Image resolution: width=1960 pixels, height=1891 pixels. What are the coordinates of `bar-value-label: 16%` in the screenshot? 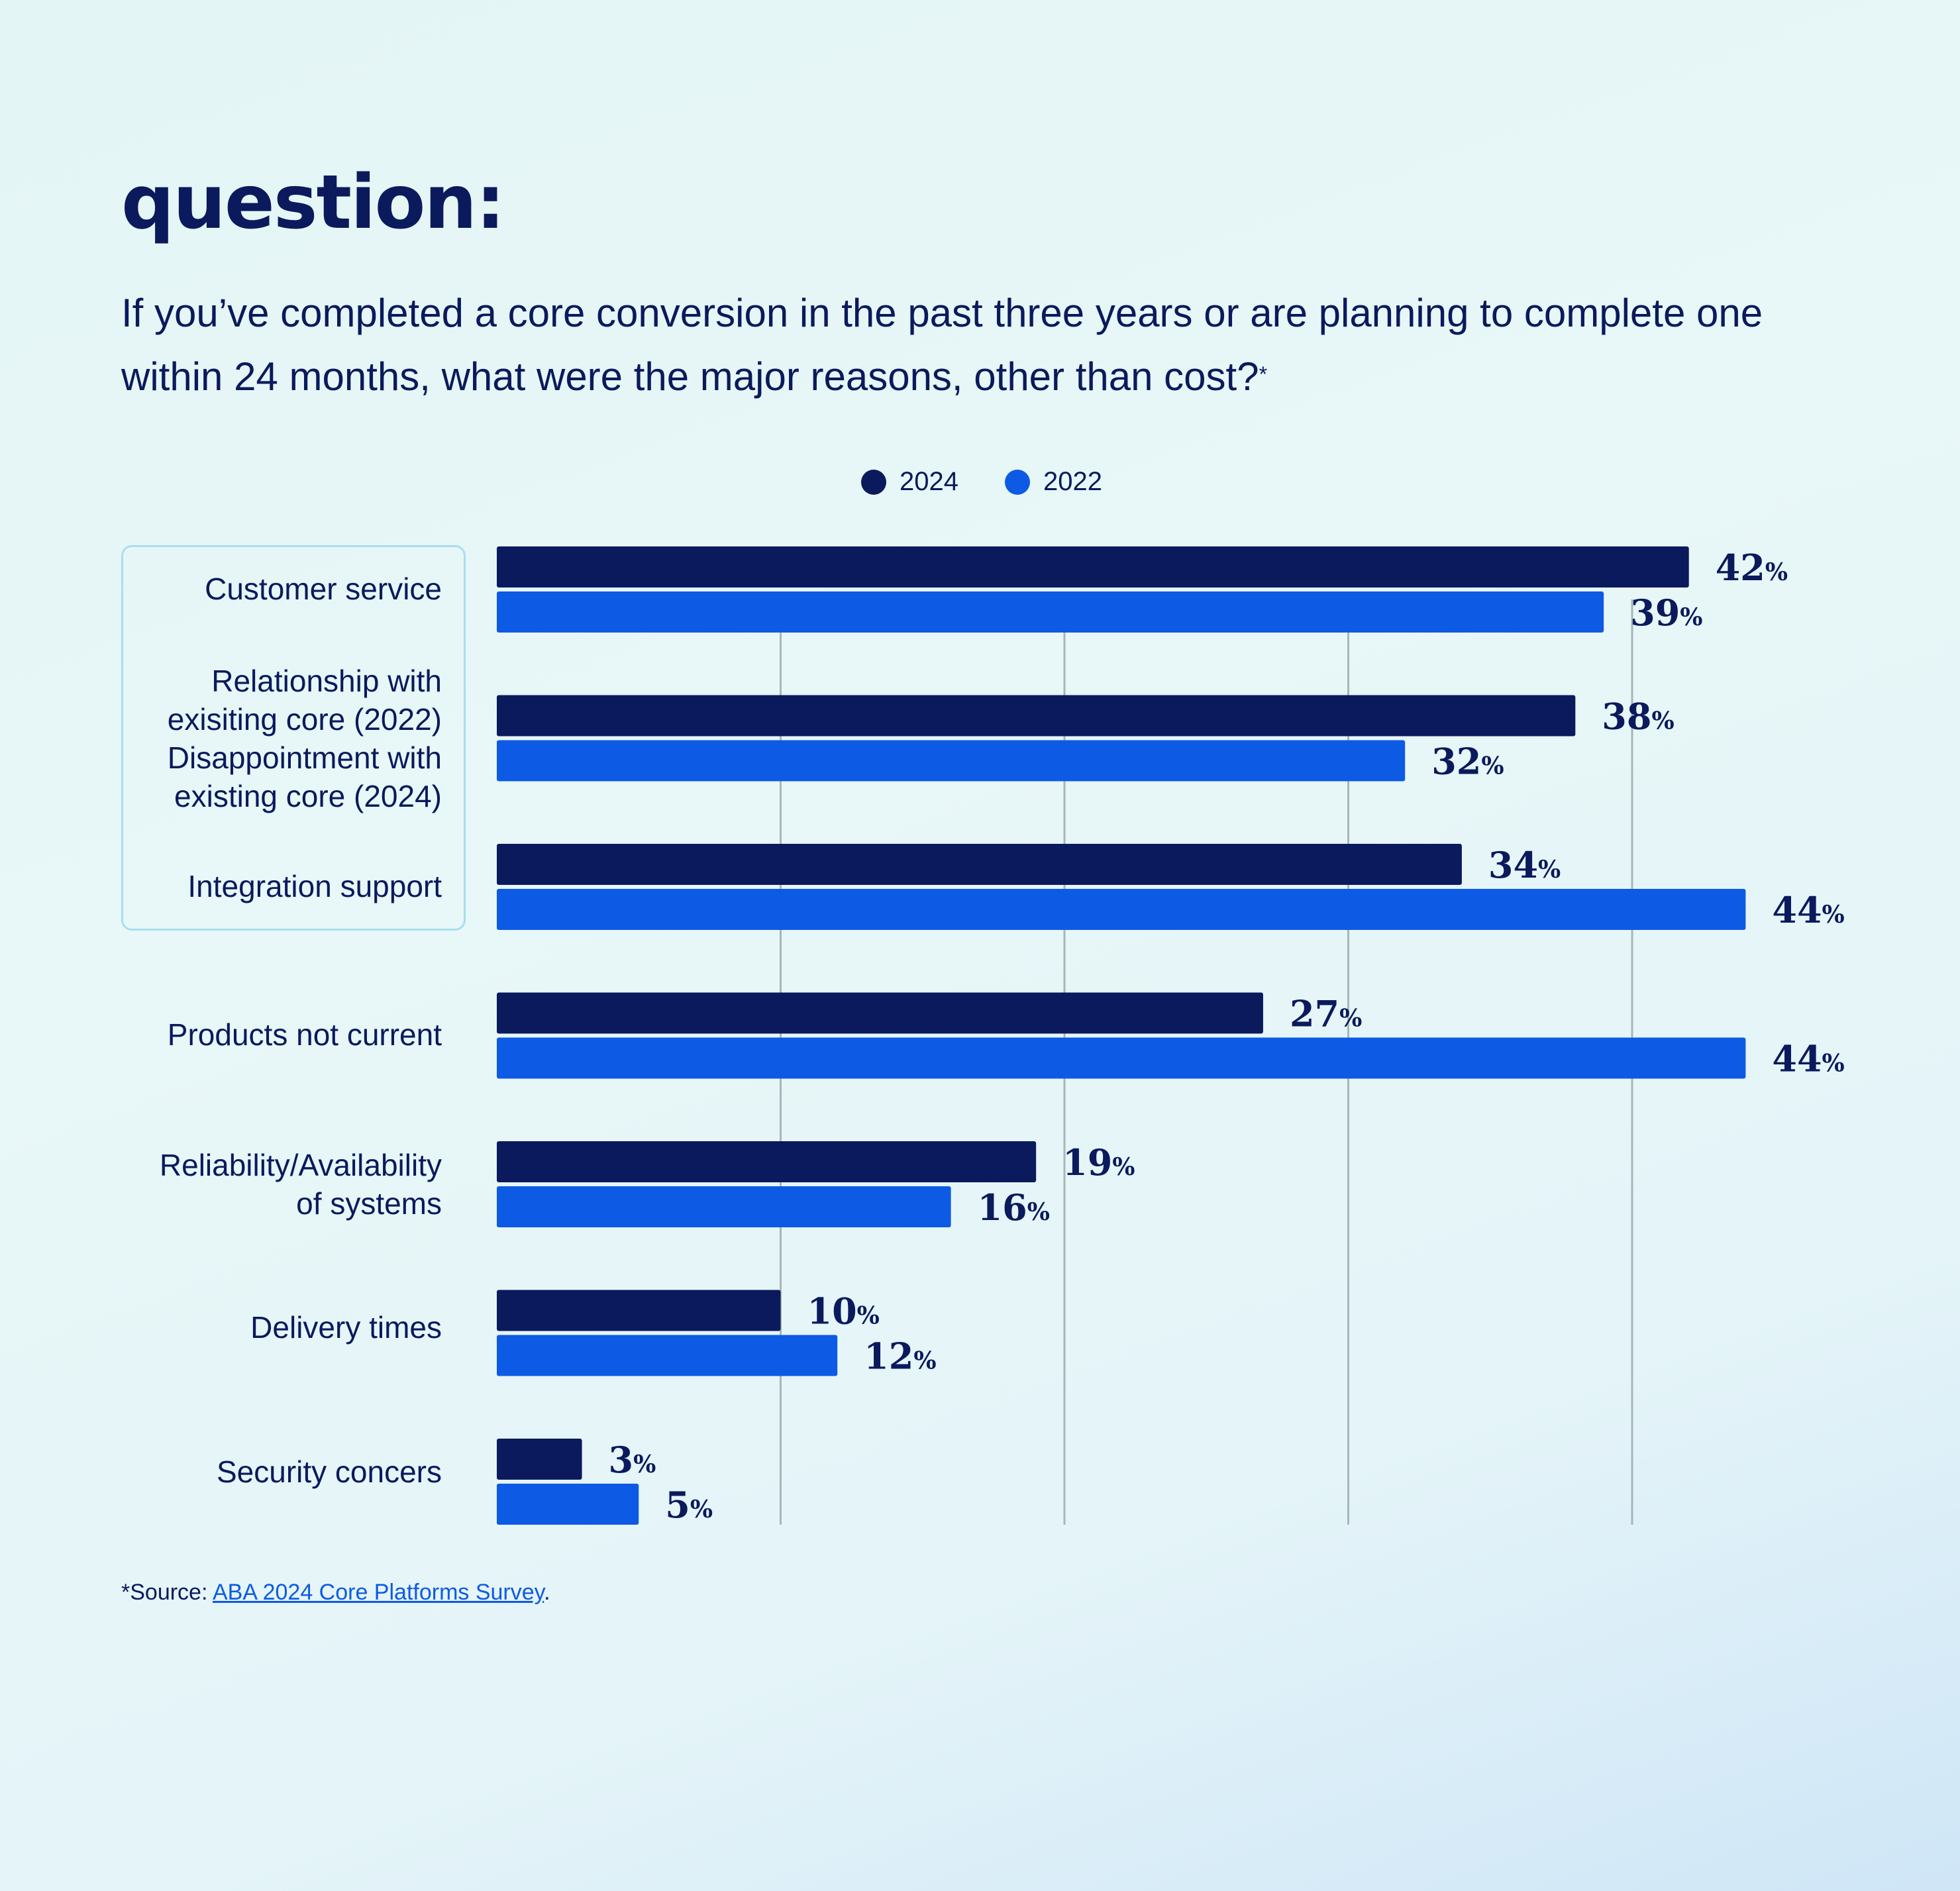 It's located at (1014, 1208).